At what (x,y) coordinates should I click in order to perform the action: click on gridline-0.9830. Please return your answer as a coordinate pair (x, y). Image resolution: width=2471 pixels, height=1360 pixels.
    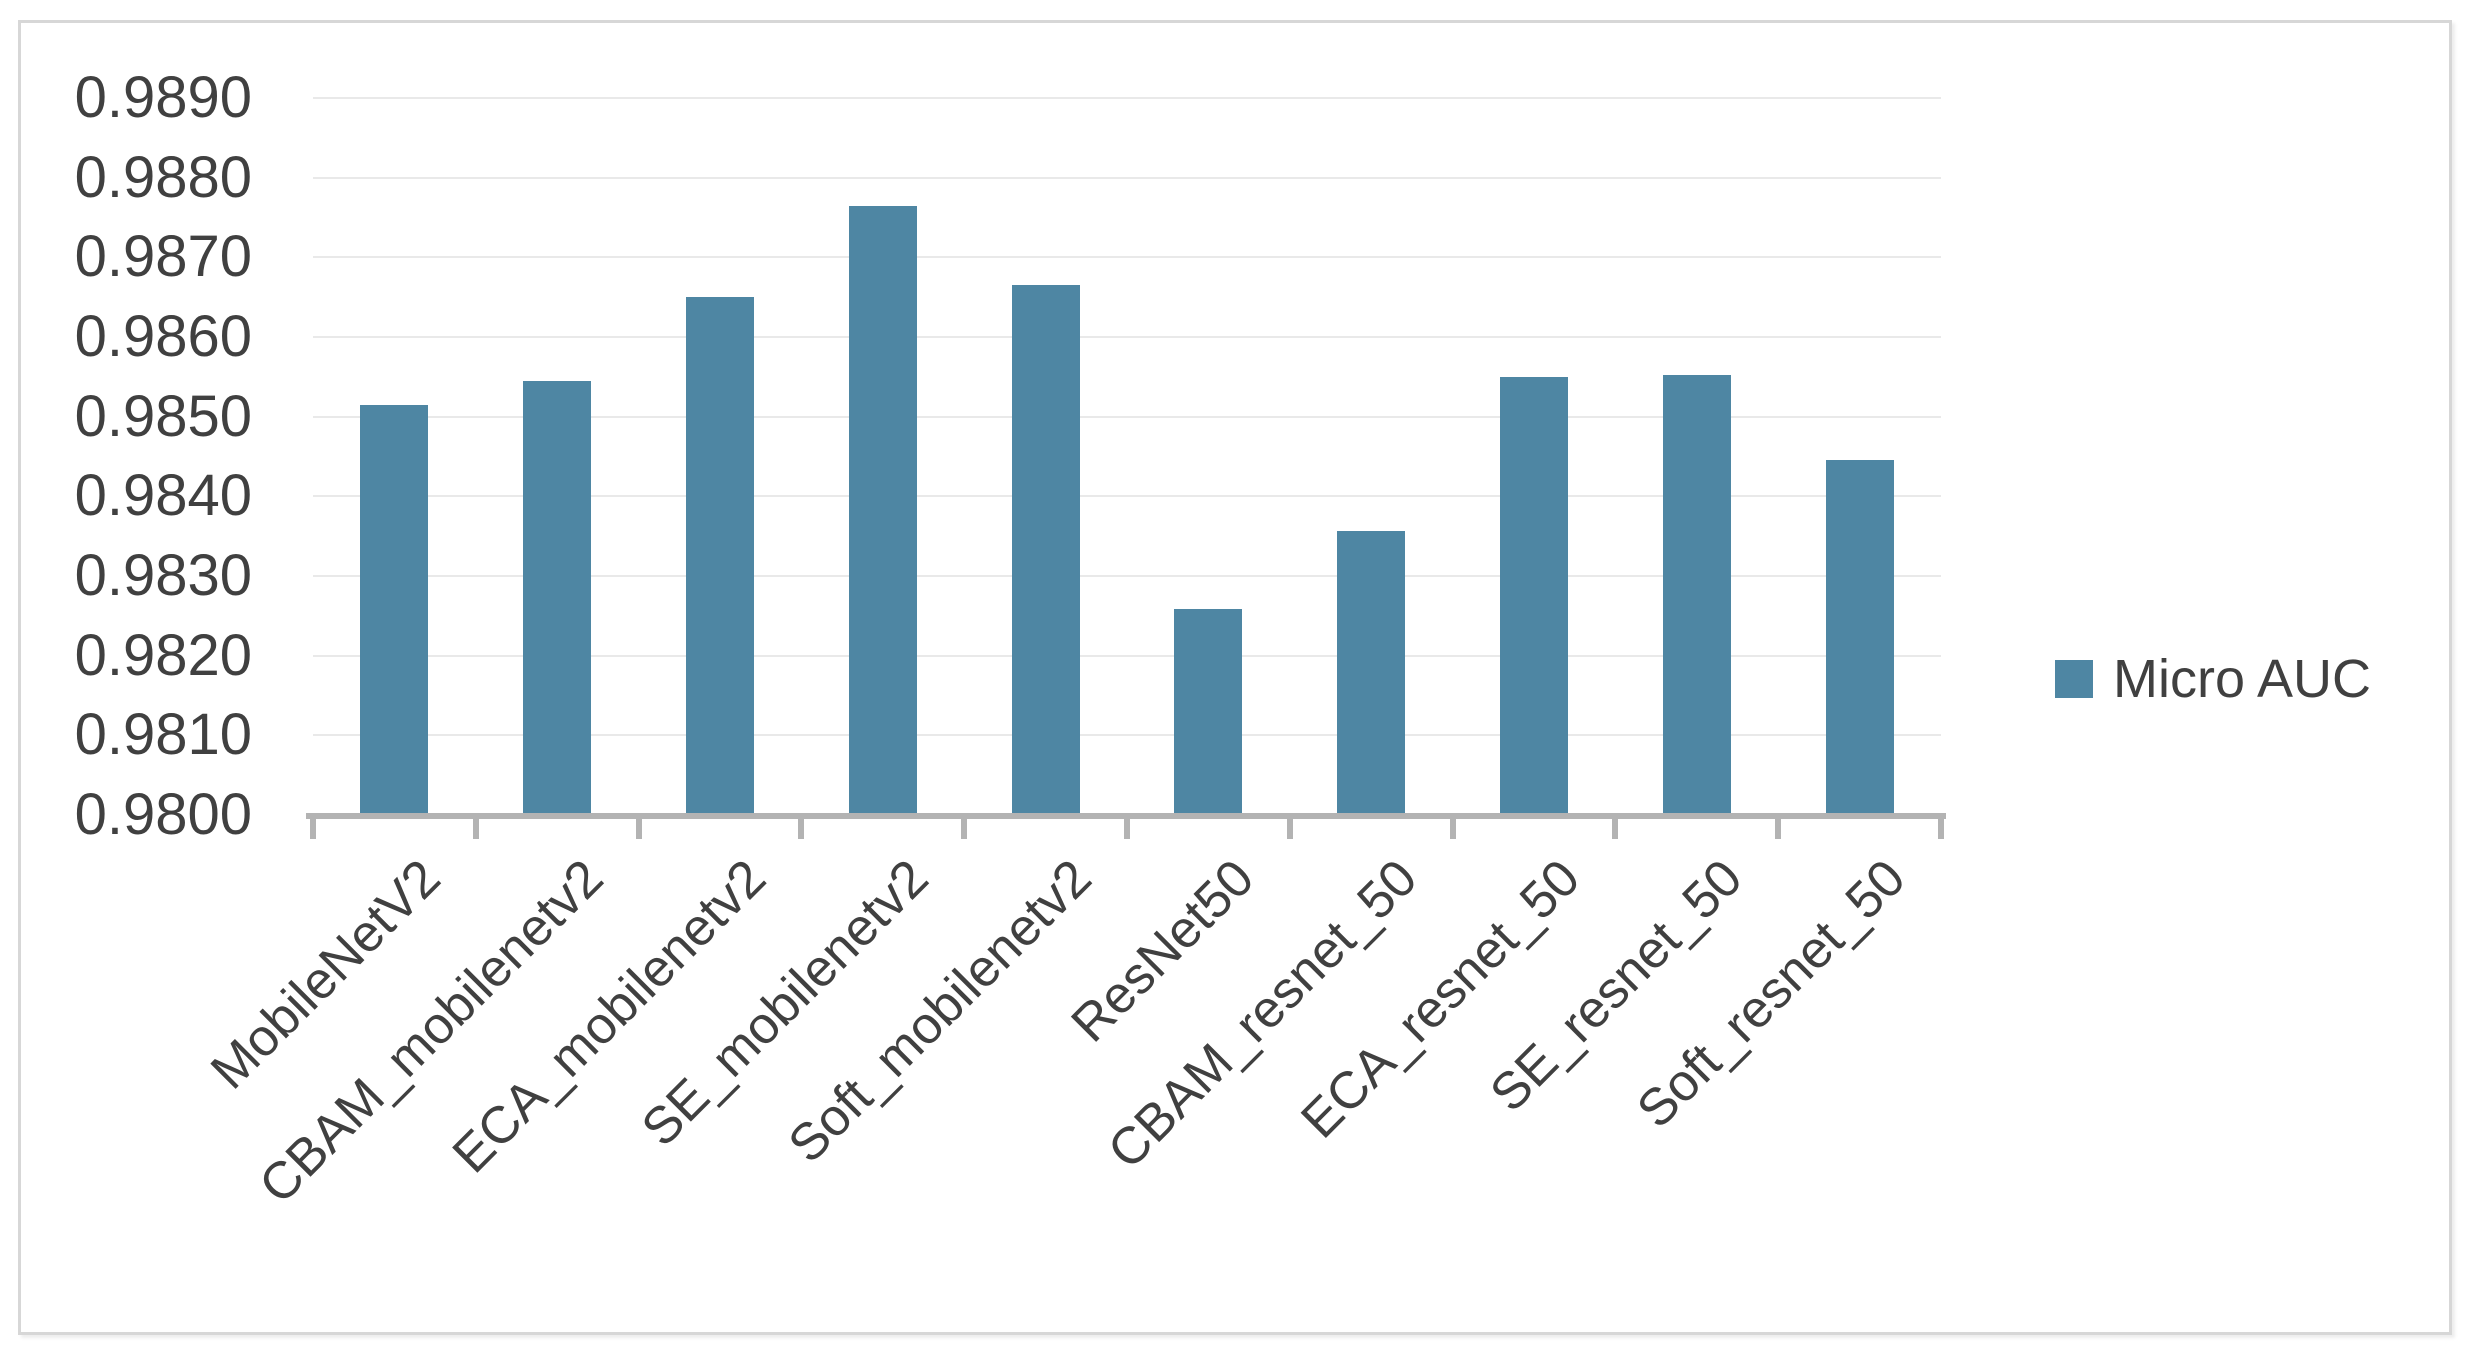
    Looking at the image, I should click on (1127, 576).